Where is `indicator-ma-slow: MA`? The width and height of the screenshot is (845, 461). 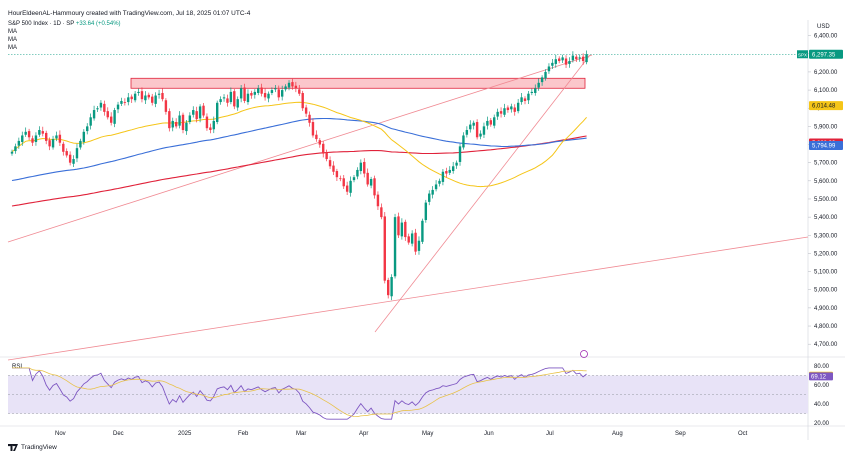 indicator-ma-slow: MA is located at coordinates (12, 48).